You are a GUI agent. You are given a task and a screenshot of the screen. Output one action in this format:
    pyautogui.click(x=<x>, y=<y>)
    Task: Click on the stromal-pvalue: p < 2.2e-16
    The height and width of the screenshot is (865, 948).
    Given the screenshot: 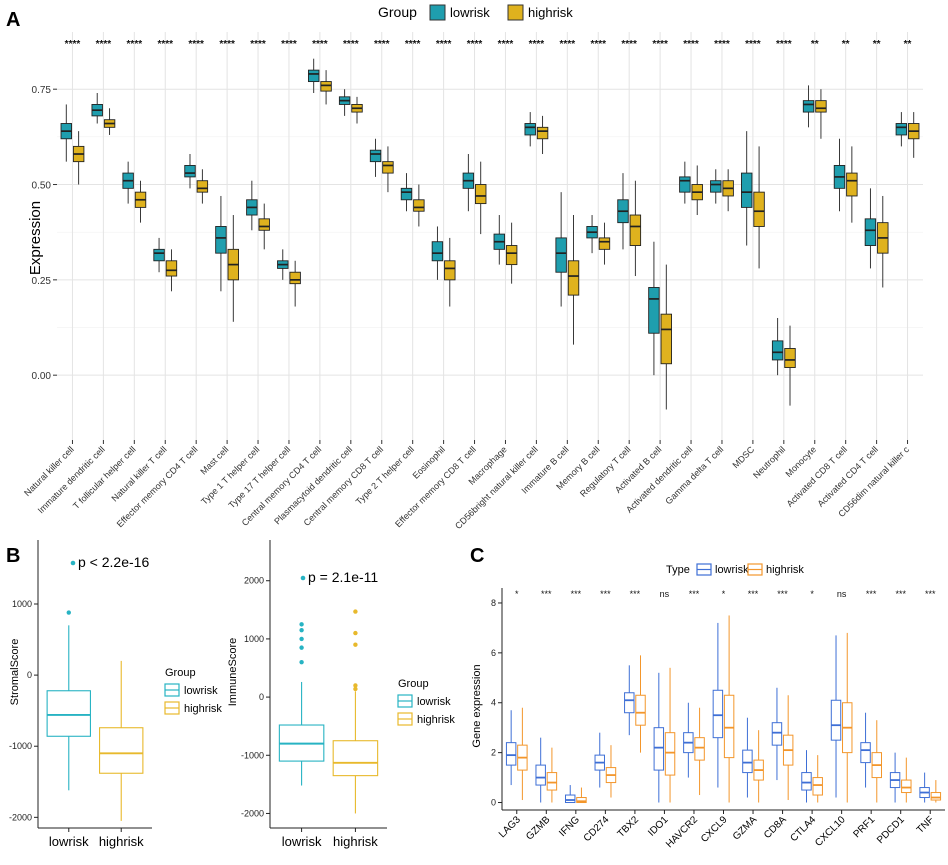 What is the action you would take?
    pyautogui.click(x=113, y=562)
    